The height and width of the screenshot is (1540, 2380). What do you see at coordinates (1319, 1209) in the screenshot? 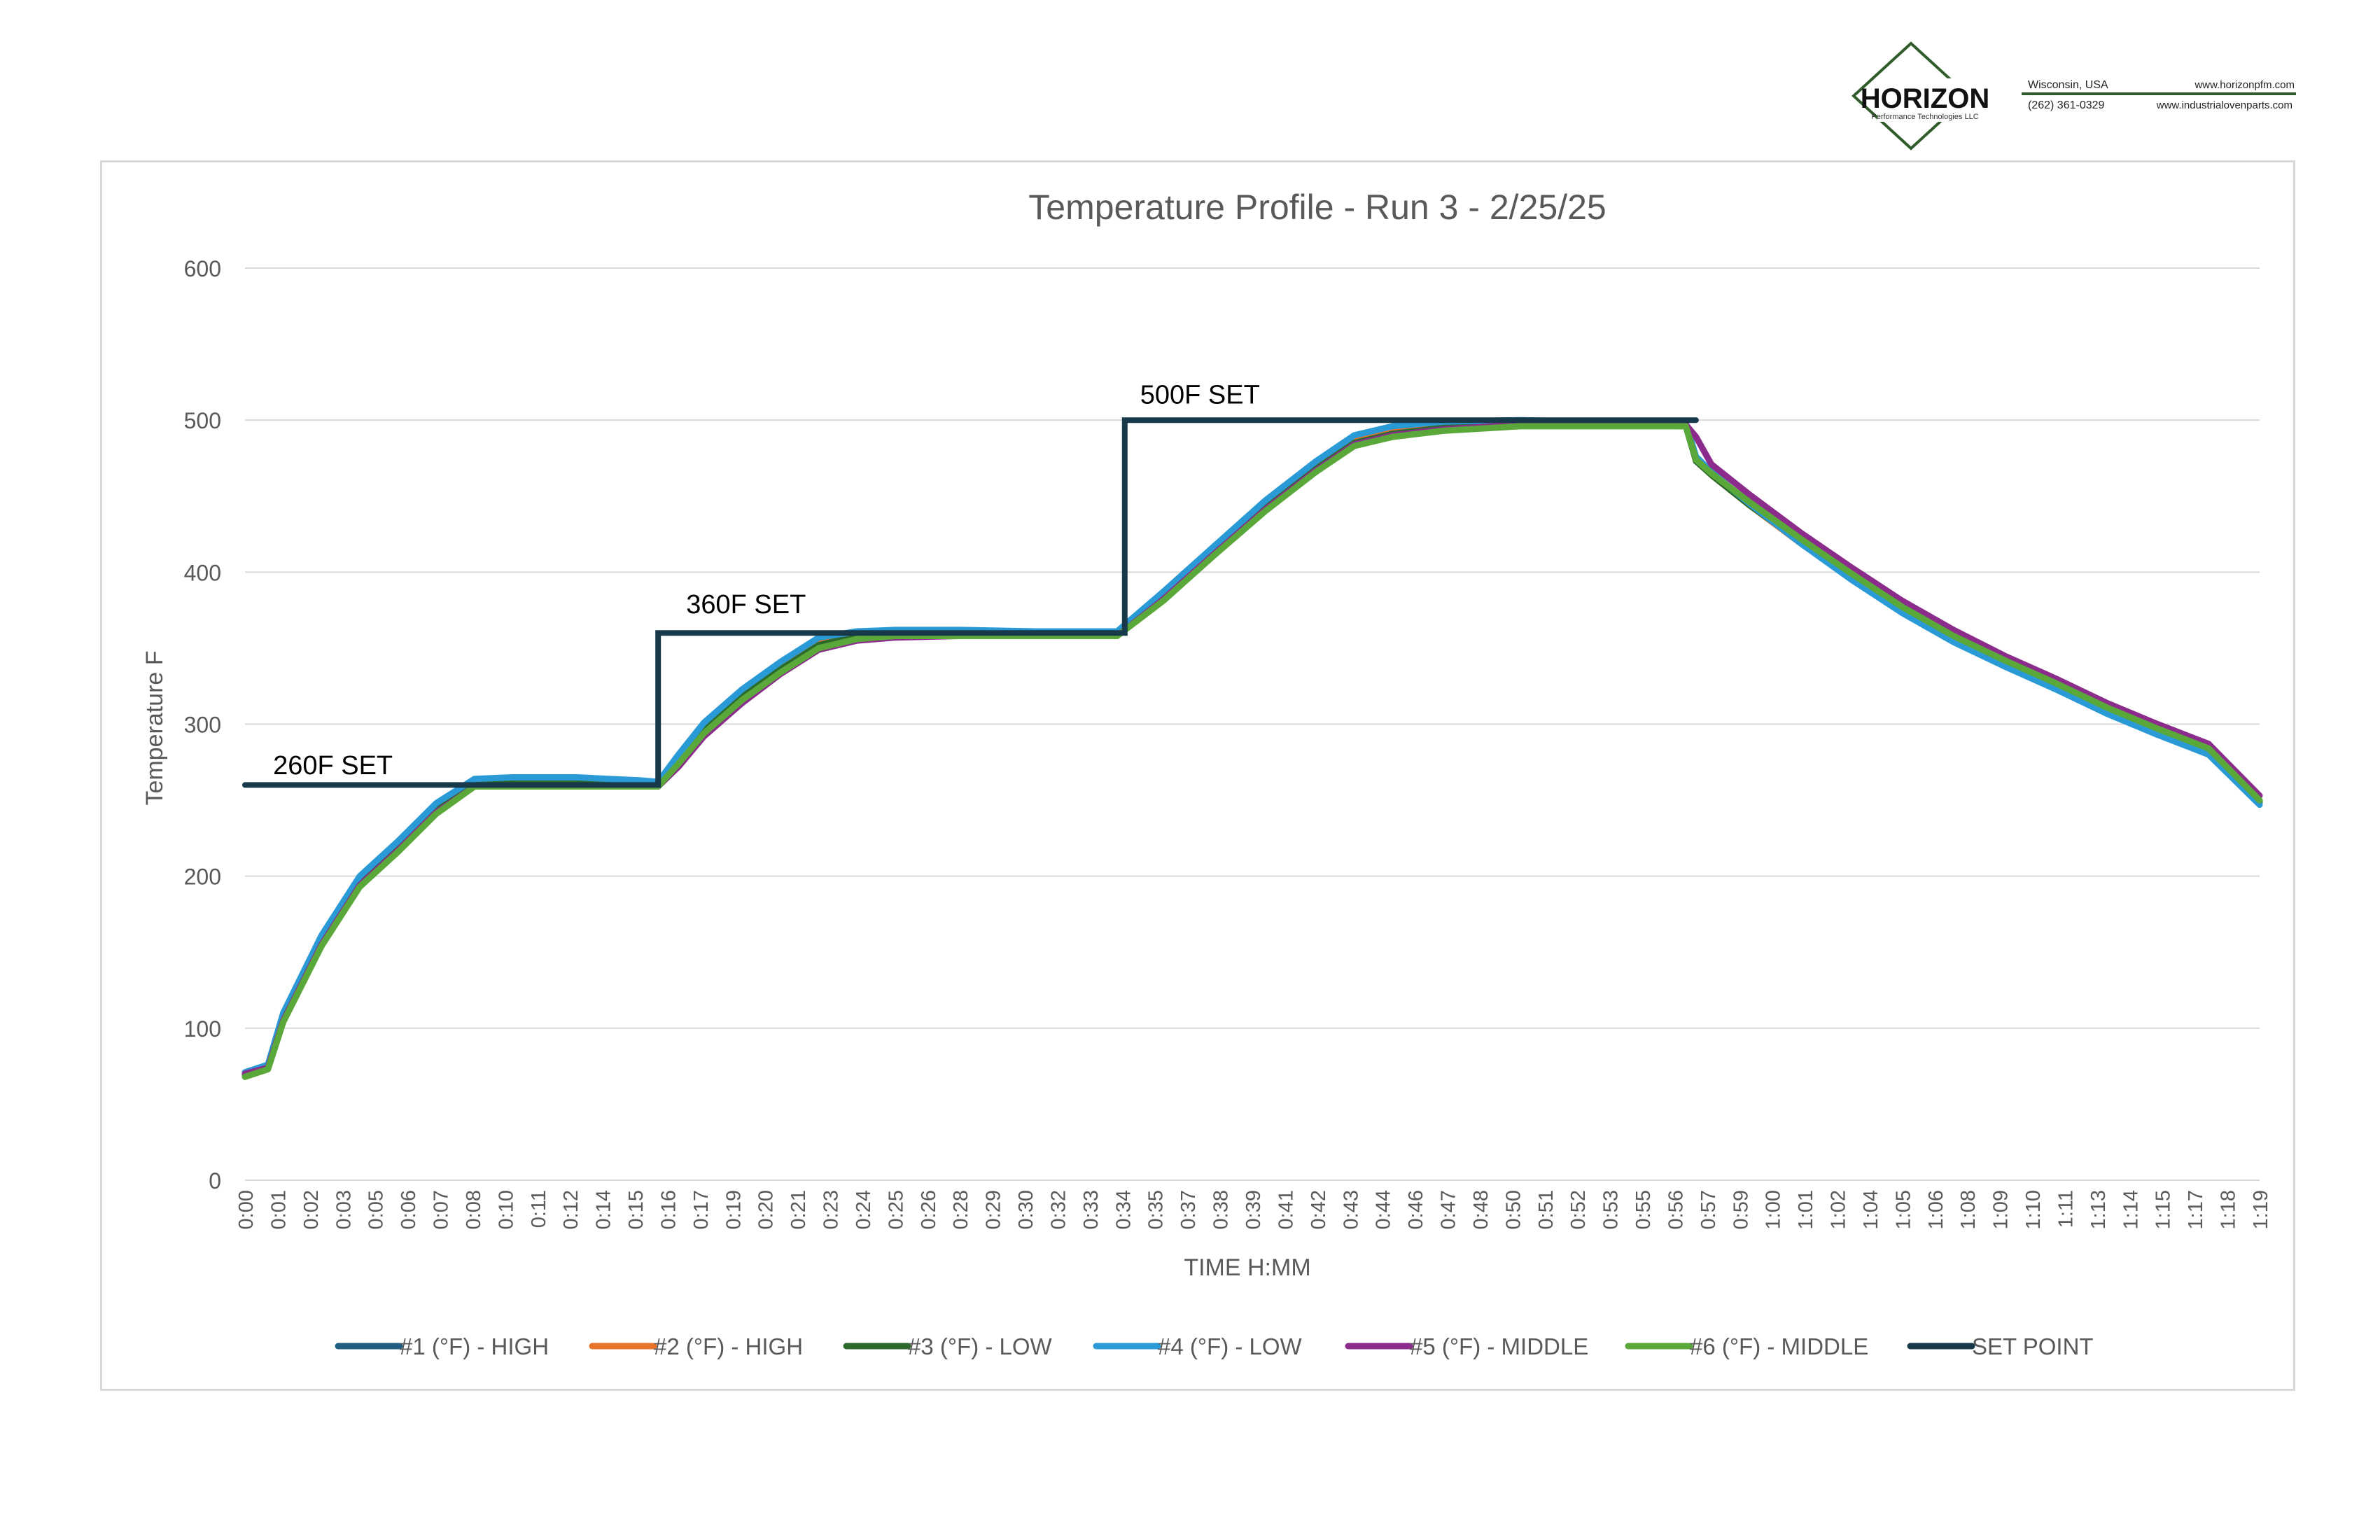
I see `x-tick-label: 0:42` at bounding box center [1319, 1209].